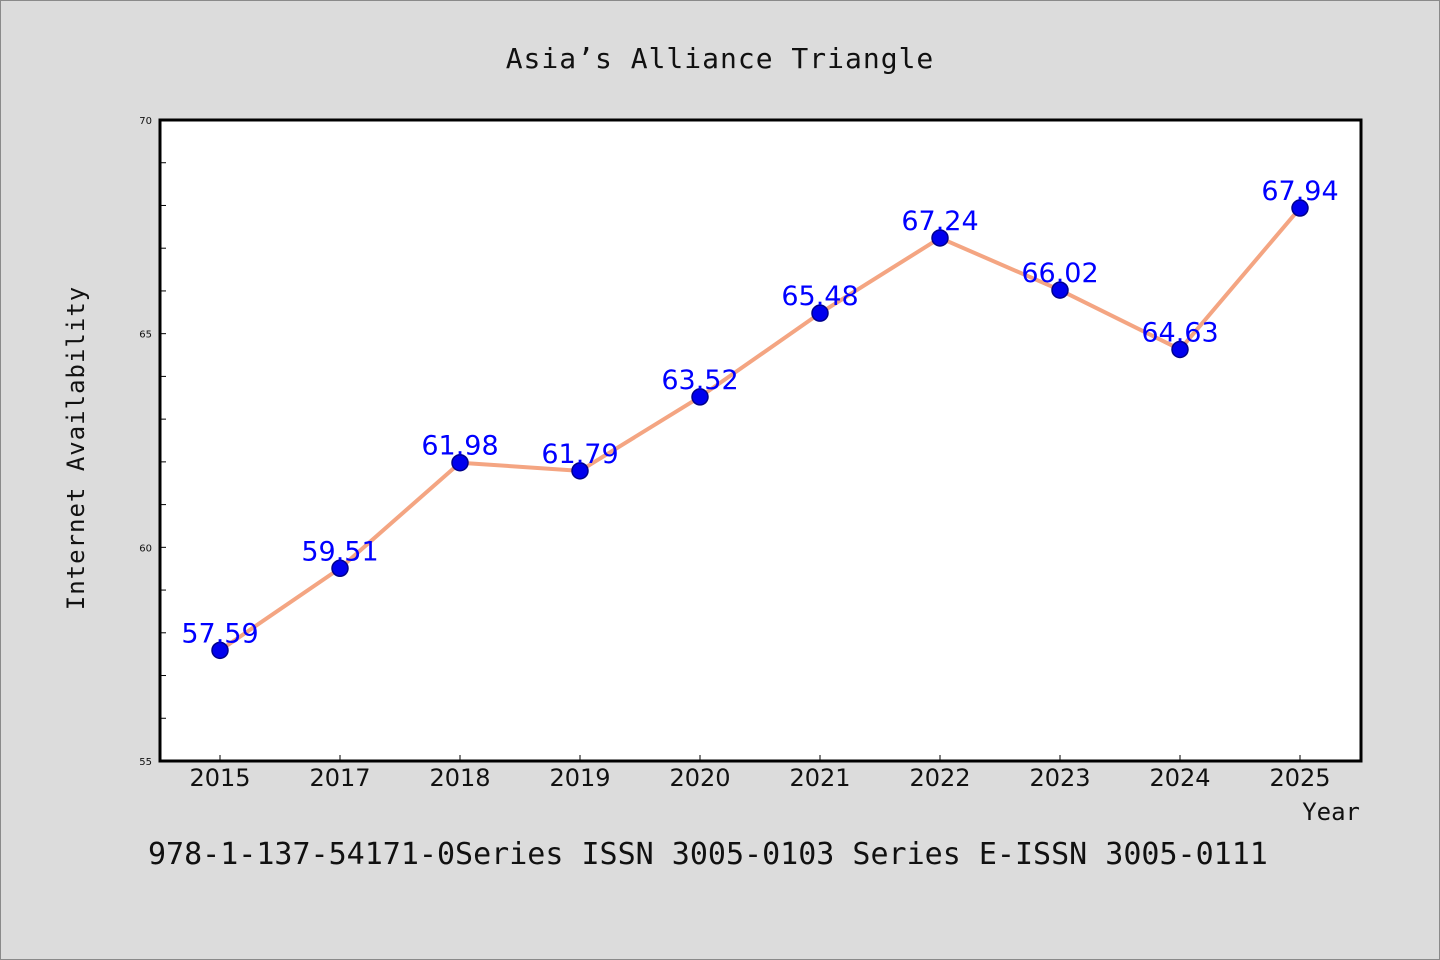  What do you see at coordinates (760, 773) in the screenshot?
I see `x-axis: 2015 2017 2018 2019 2020 2021 2022 2023 2024 2025` at bounding box center [760, 773].